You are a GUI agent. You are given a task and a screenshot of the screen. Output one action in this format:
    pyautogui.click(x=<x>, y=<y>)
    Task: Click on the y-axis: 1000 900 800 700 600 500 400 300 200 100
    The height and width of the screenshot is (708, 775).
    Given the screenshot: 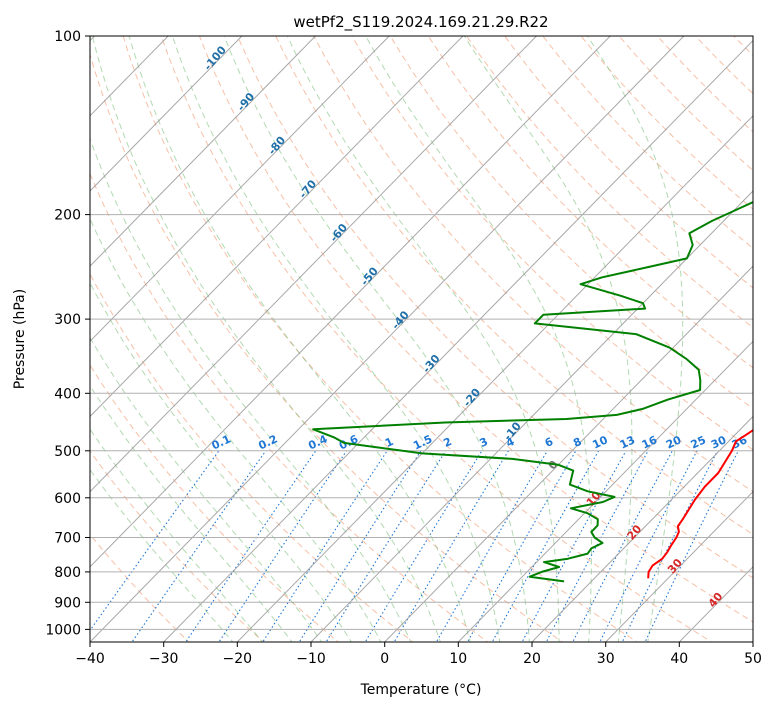 What is the action you would take?
    pyautogui.click(x=67, y=333)
    